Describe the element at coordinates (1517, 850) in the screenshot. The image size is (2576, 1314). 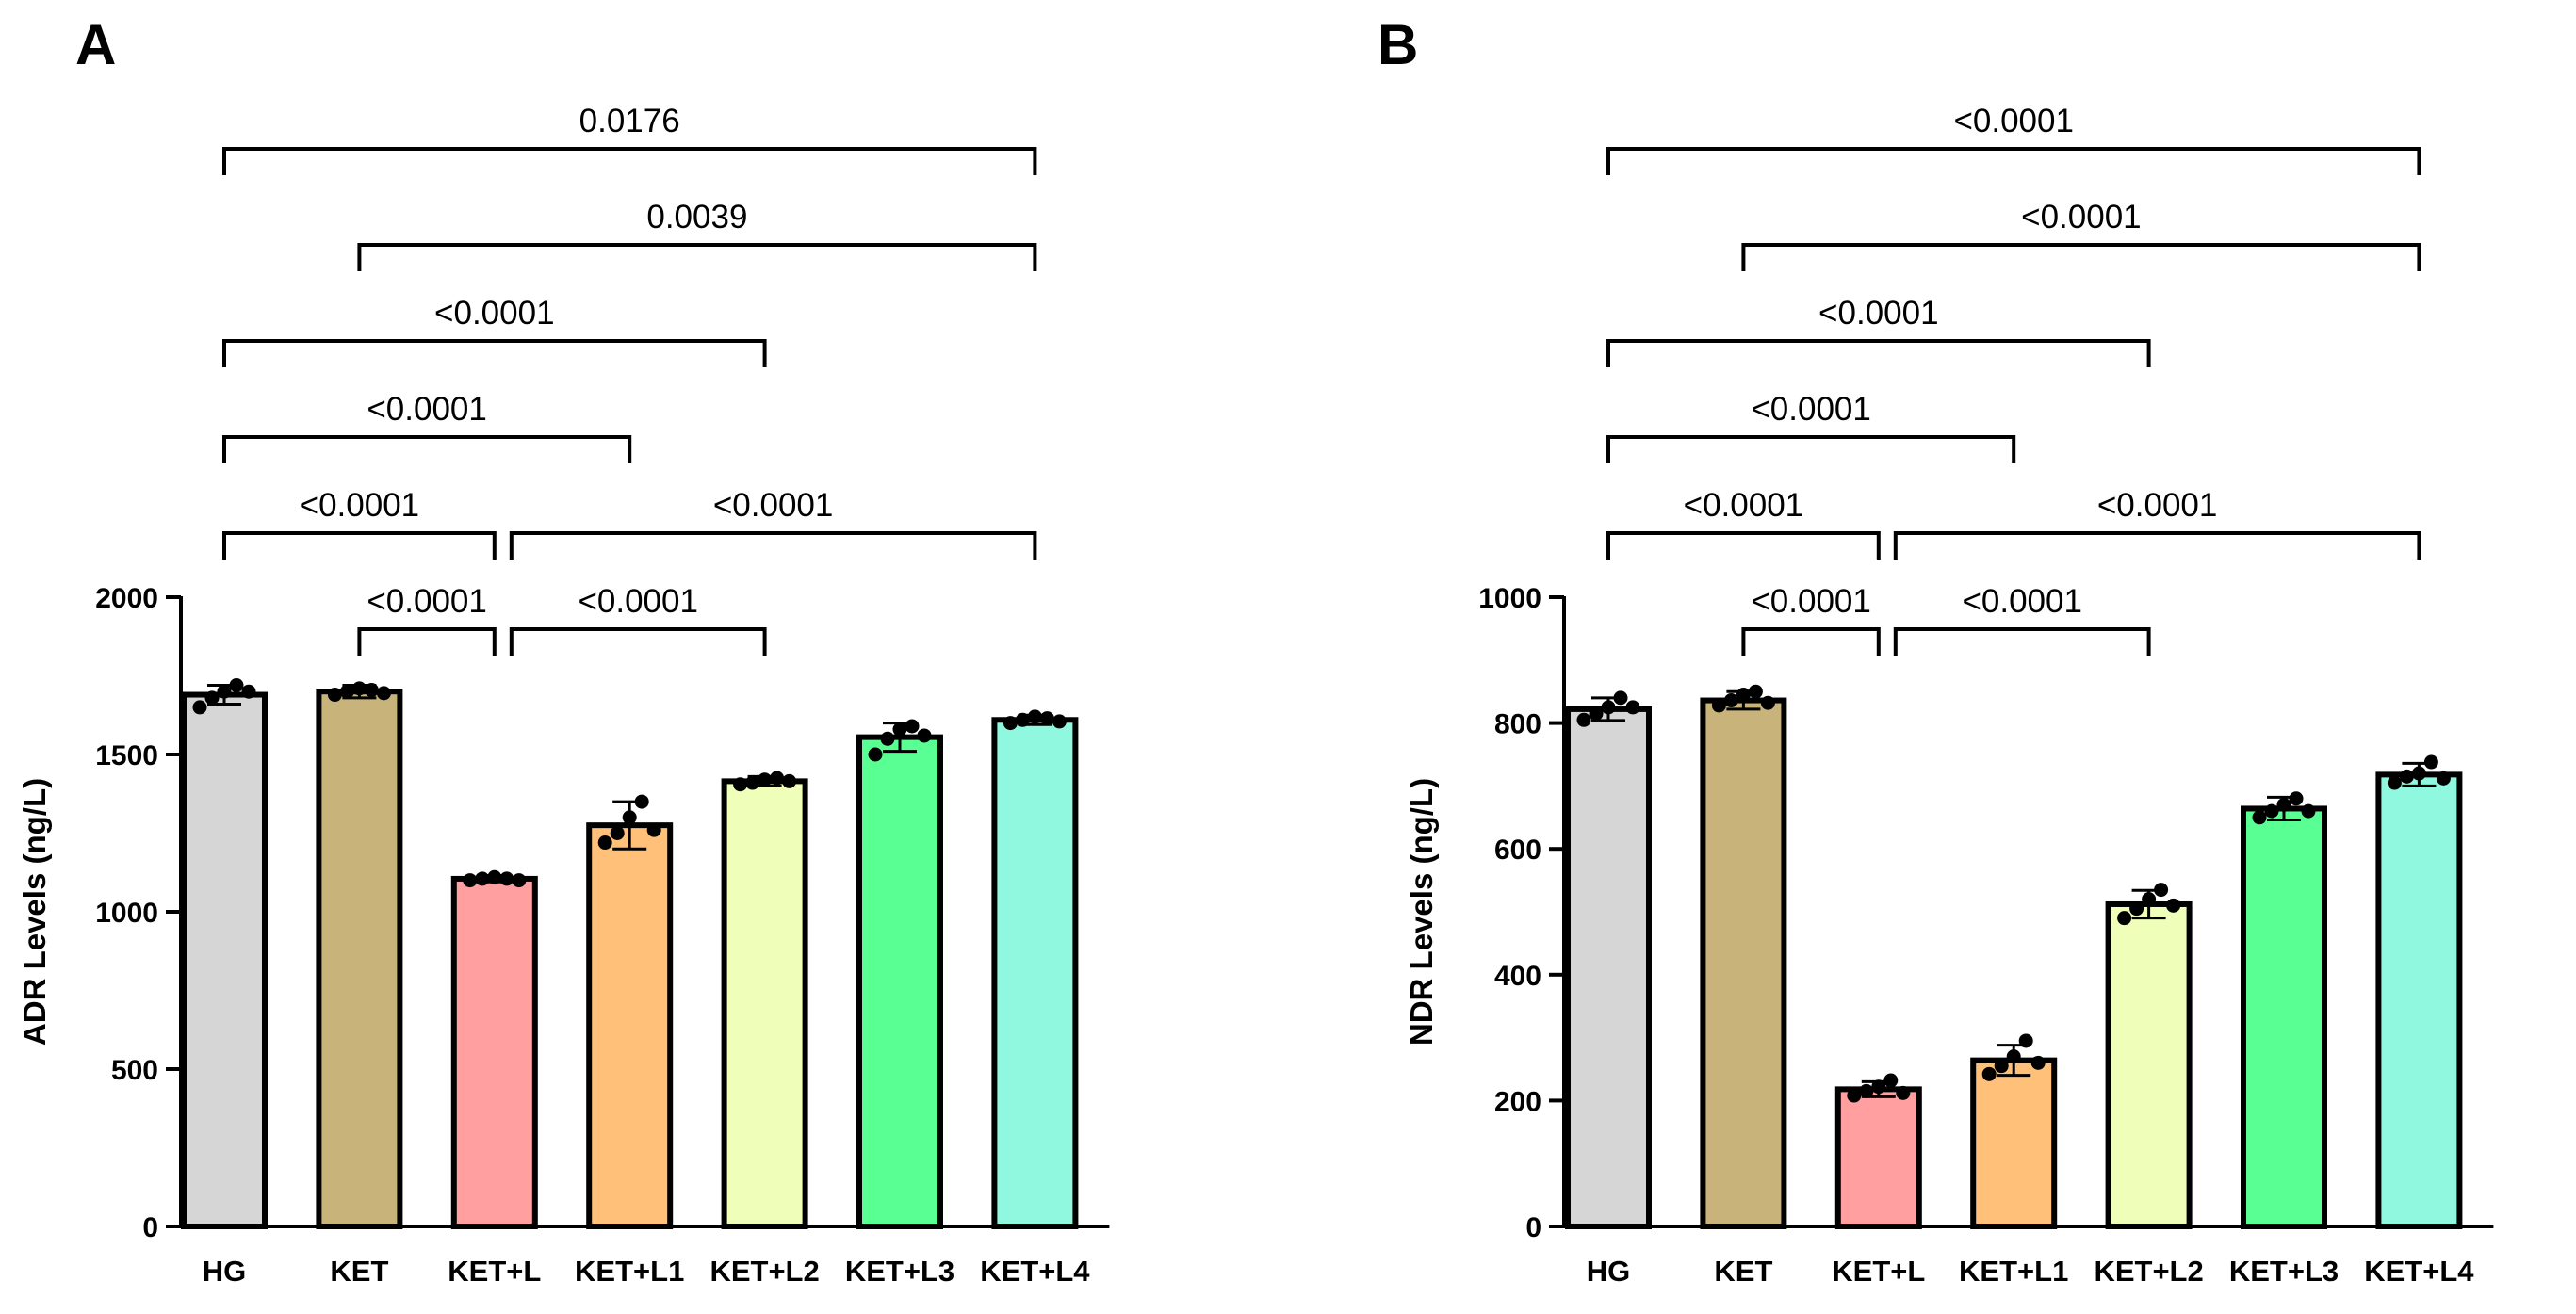
I see `y-tick-label: 600` at that location.